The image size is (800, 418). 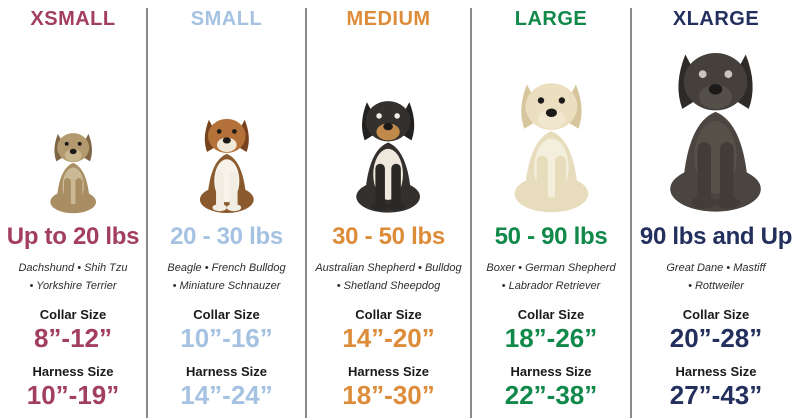 What do you see at coordinates (388, 395) in the screenshot?
I see `harness-size-value: 18”-30”` at bounding box center [388, 395].